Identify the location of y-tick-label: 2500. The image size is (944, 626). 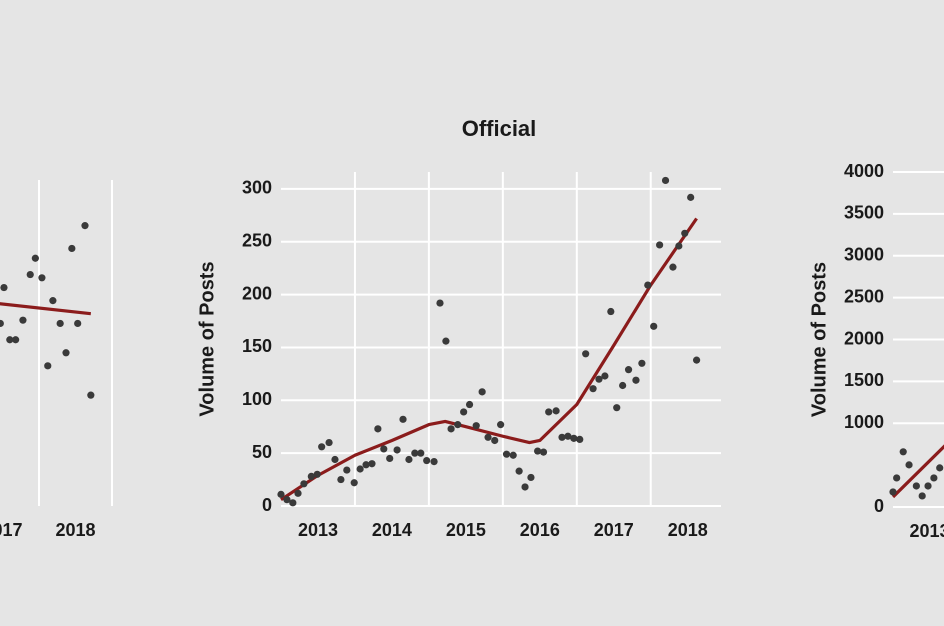
(864, 296).